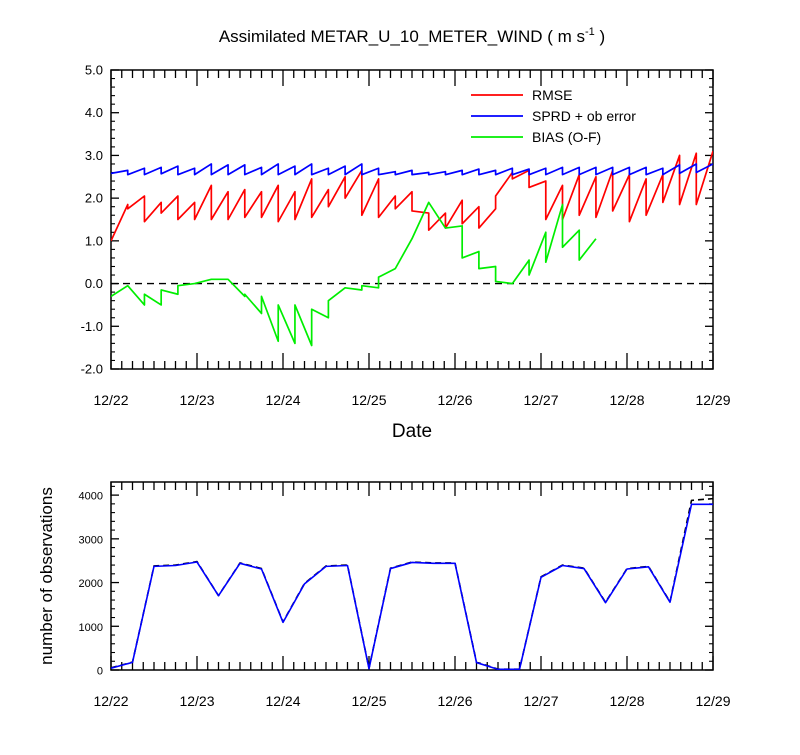 The image size is (800, 755). I want to click on y-tick-label: 4000, so click(91, 497).